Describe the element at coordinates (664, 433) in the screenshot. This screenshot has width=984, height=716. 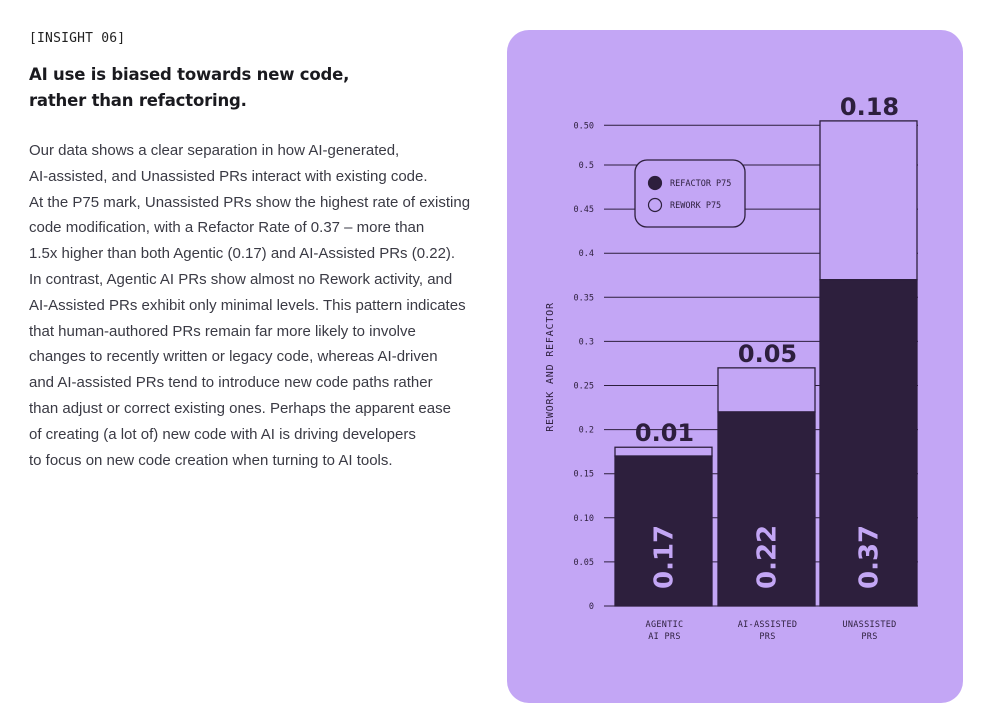
I see `rework-value-label: 0.01` at that location.